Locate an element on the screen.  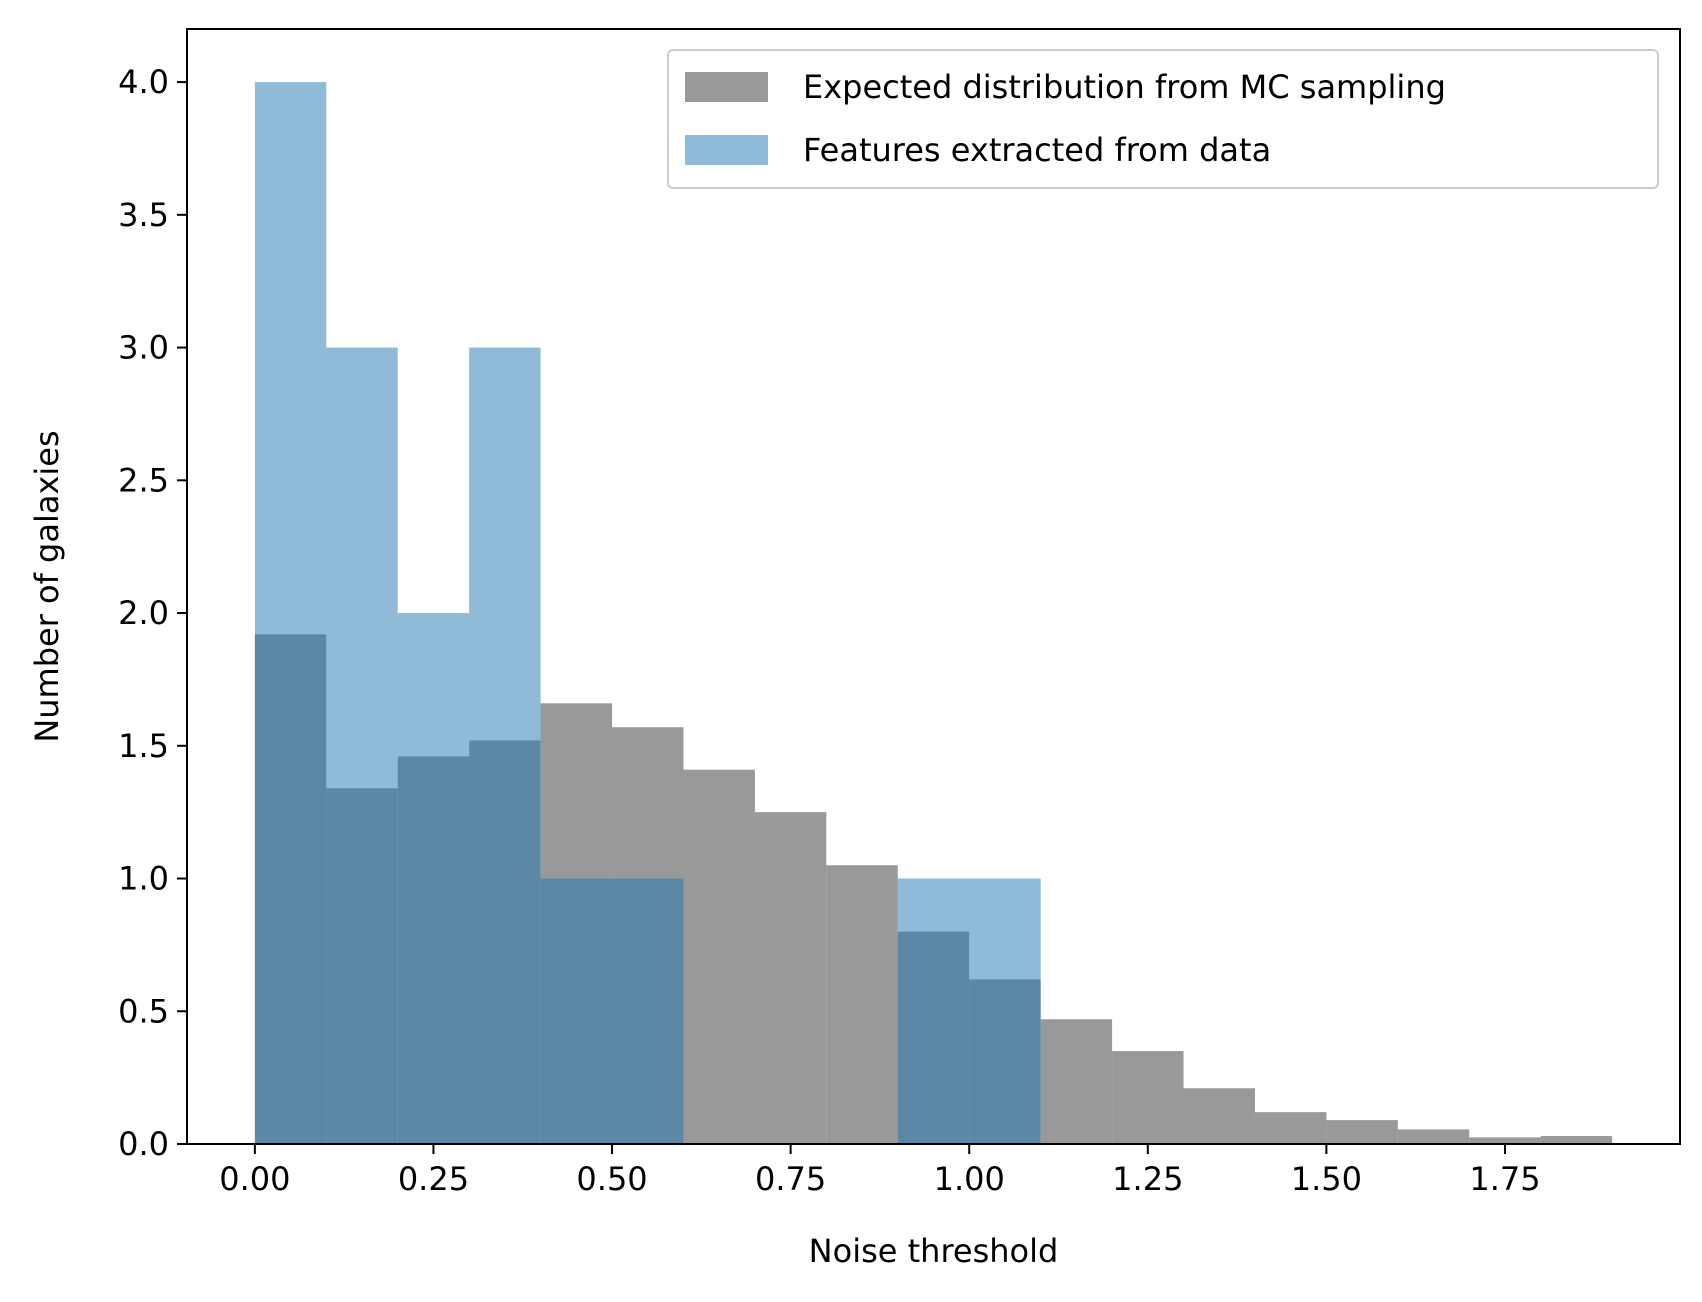
legend-label-data: Features extracted from data is located at coordinates (1037, 150).